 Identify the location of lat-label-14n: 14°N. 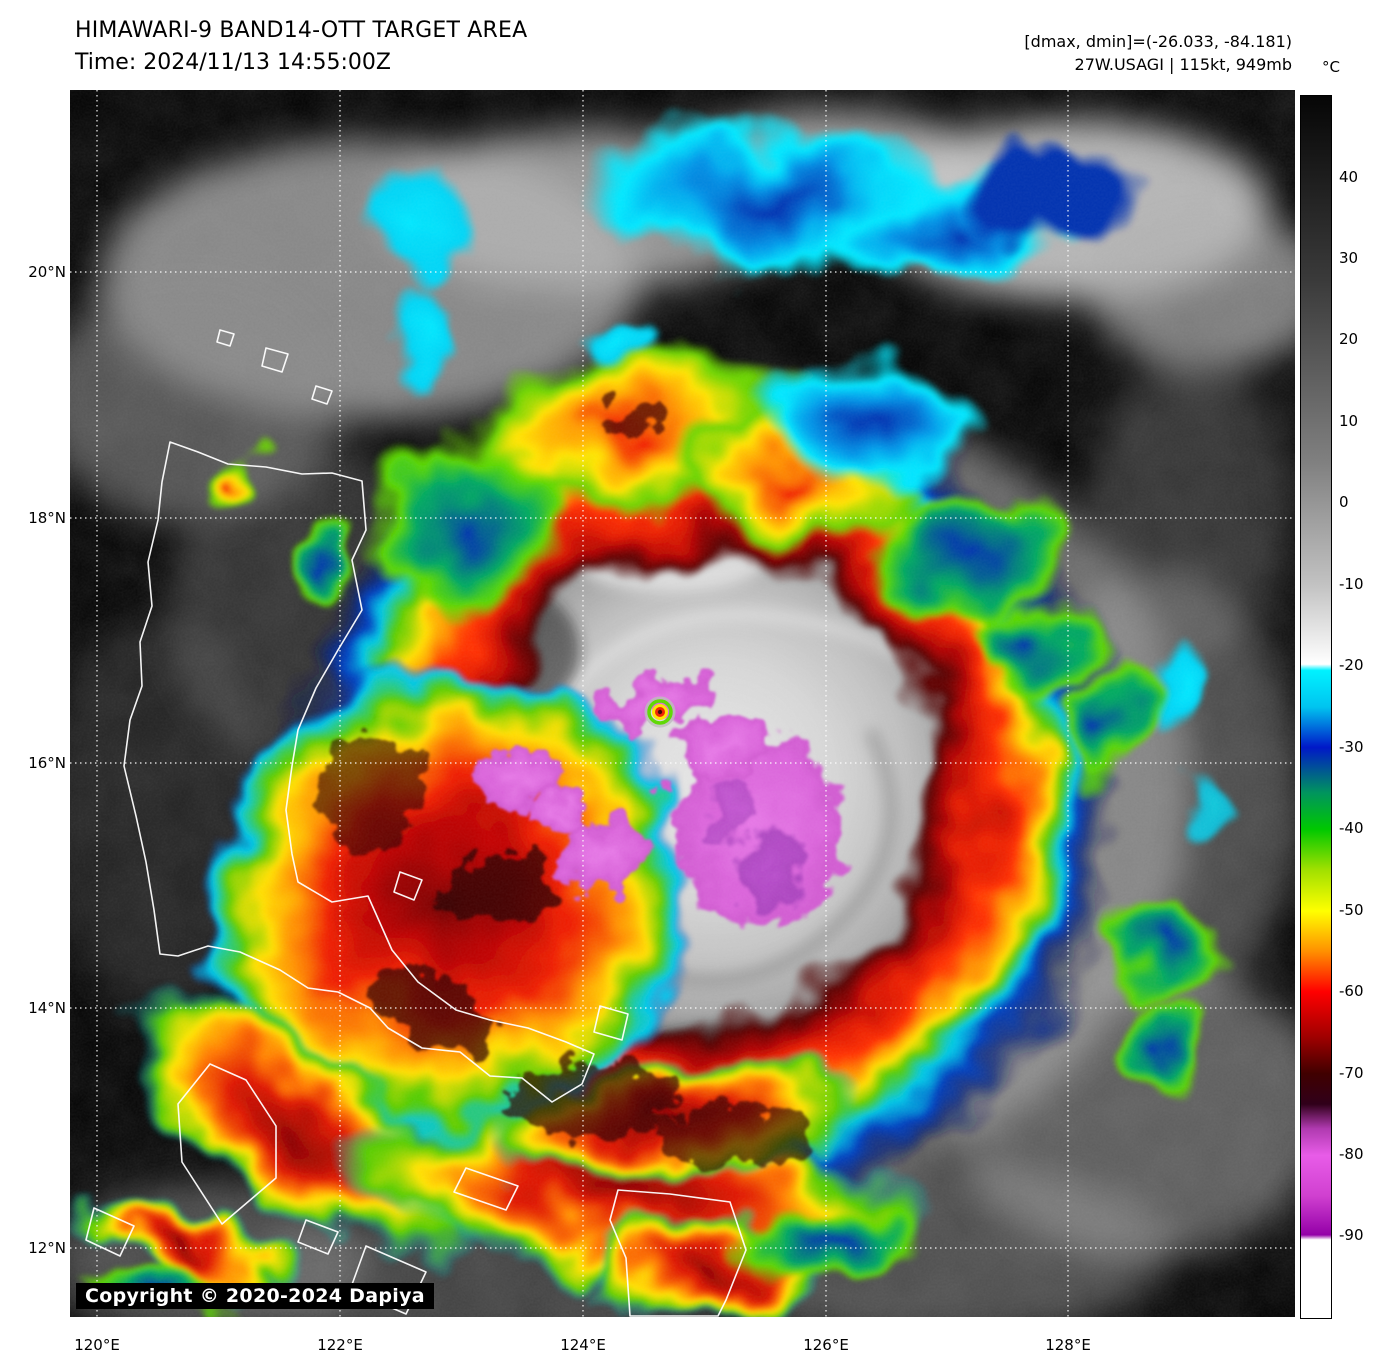
(47, 1008).